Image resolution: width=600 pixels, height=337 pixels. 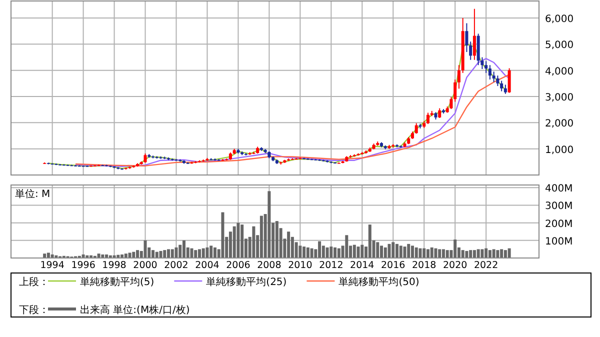 I want to click on y-tick-label: 2,000, so click(x=559, y=124).